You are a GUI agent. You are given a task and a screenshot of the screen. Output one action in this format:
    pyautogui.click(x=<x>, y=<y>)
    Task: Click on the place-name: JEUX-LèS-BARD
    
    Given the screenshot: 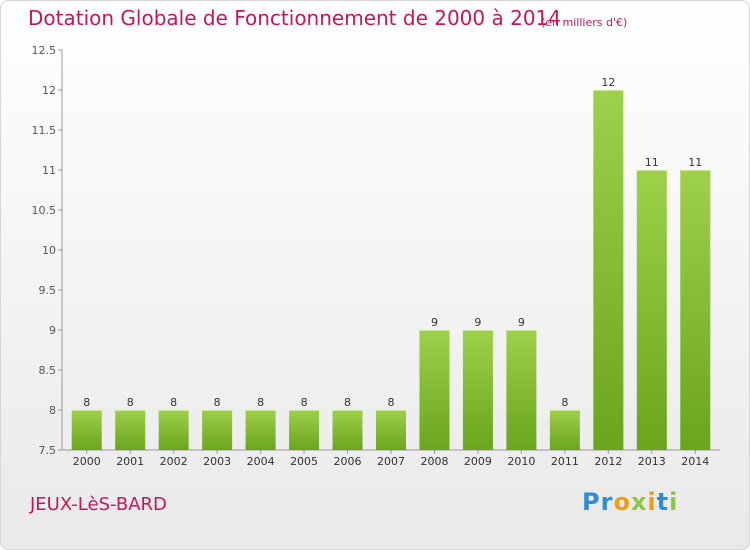 What is the action you would take?
    pyautogui.click(x=98, y=504)
    